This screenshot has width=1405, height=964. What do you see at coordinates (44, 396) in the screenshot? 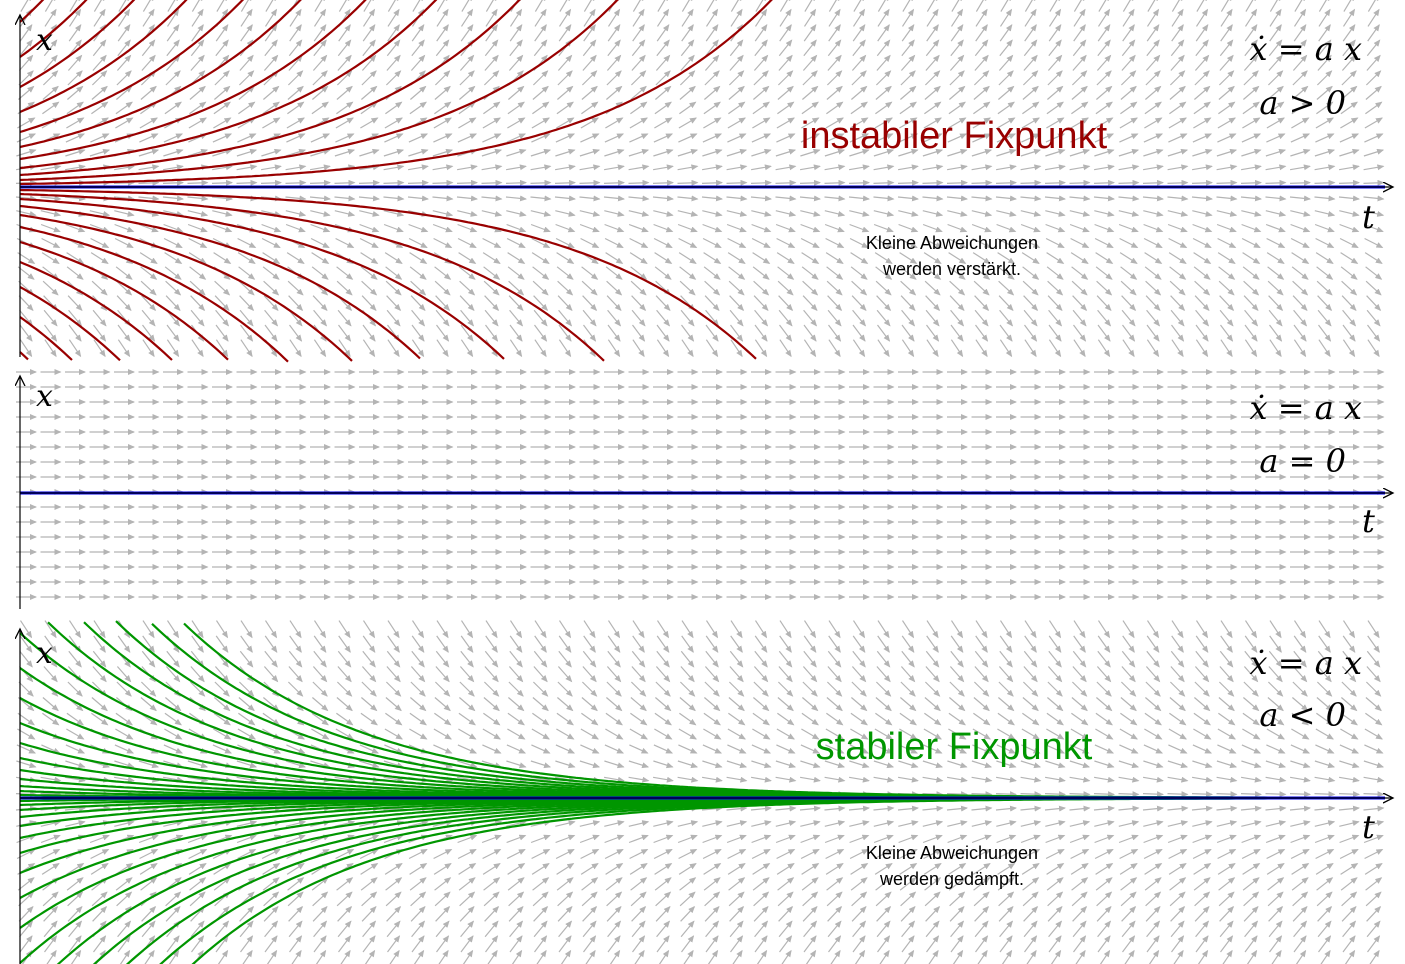
I see `x-axis-label: x` at bounding box center [44, 396].